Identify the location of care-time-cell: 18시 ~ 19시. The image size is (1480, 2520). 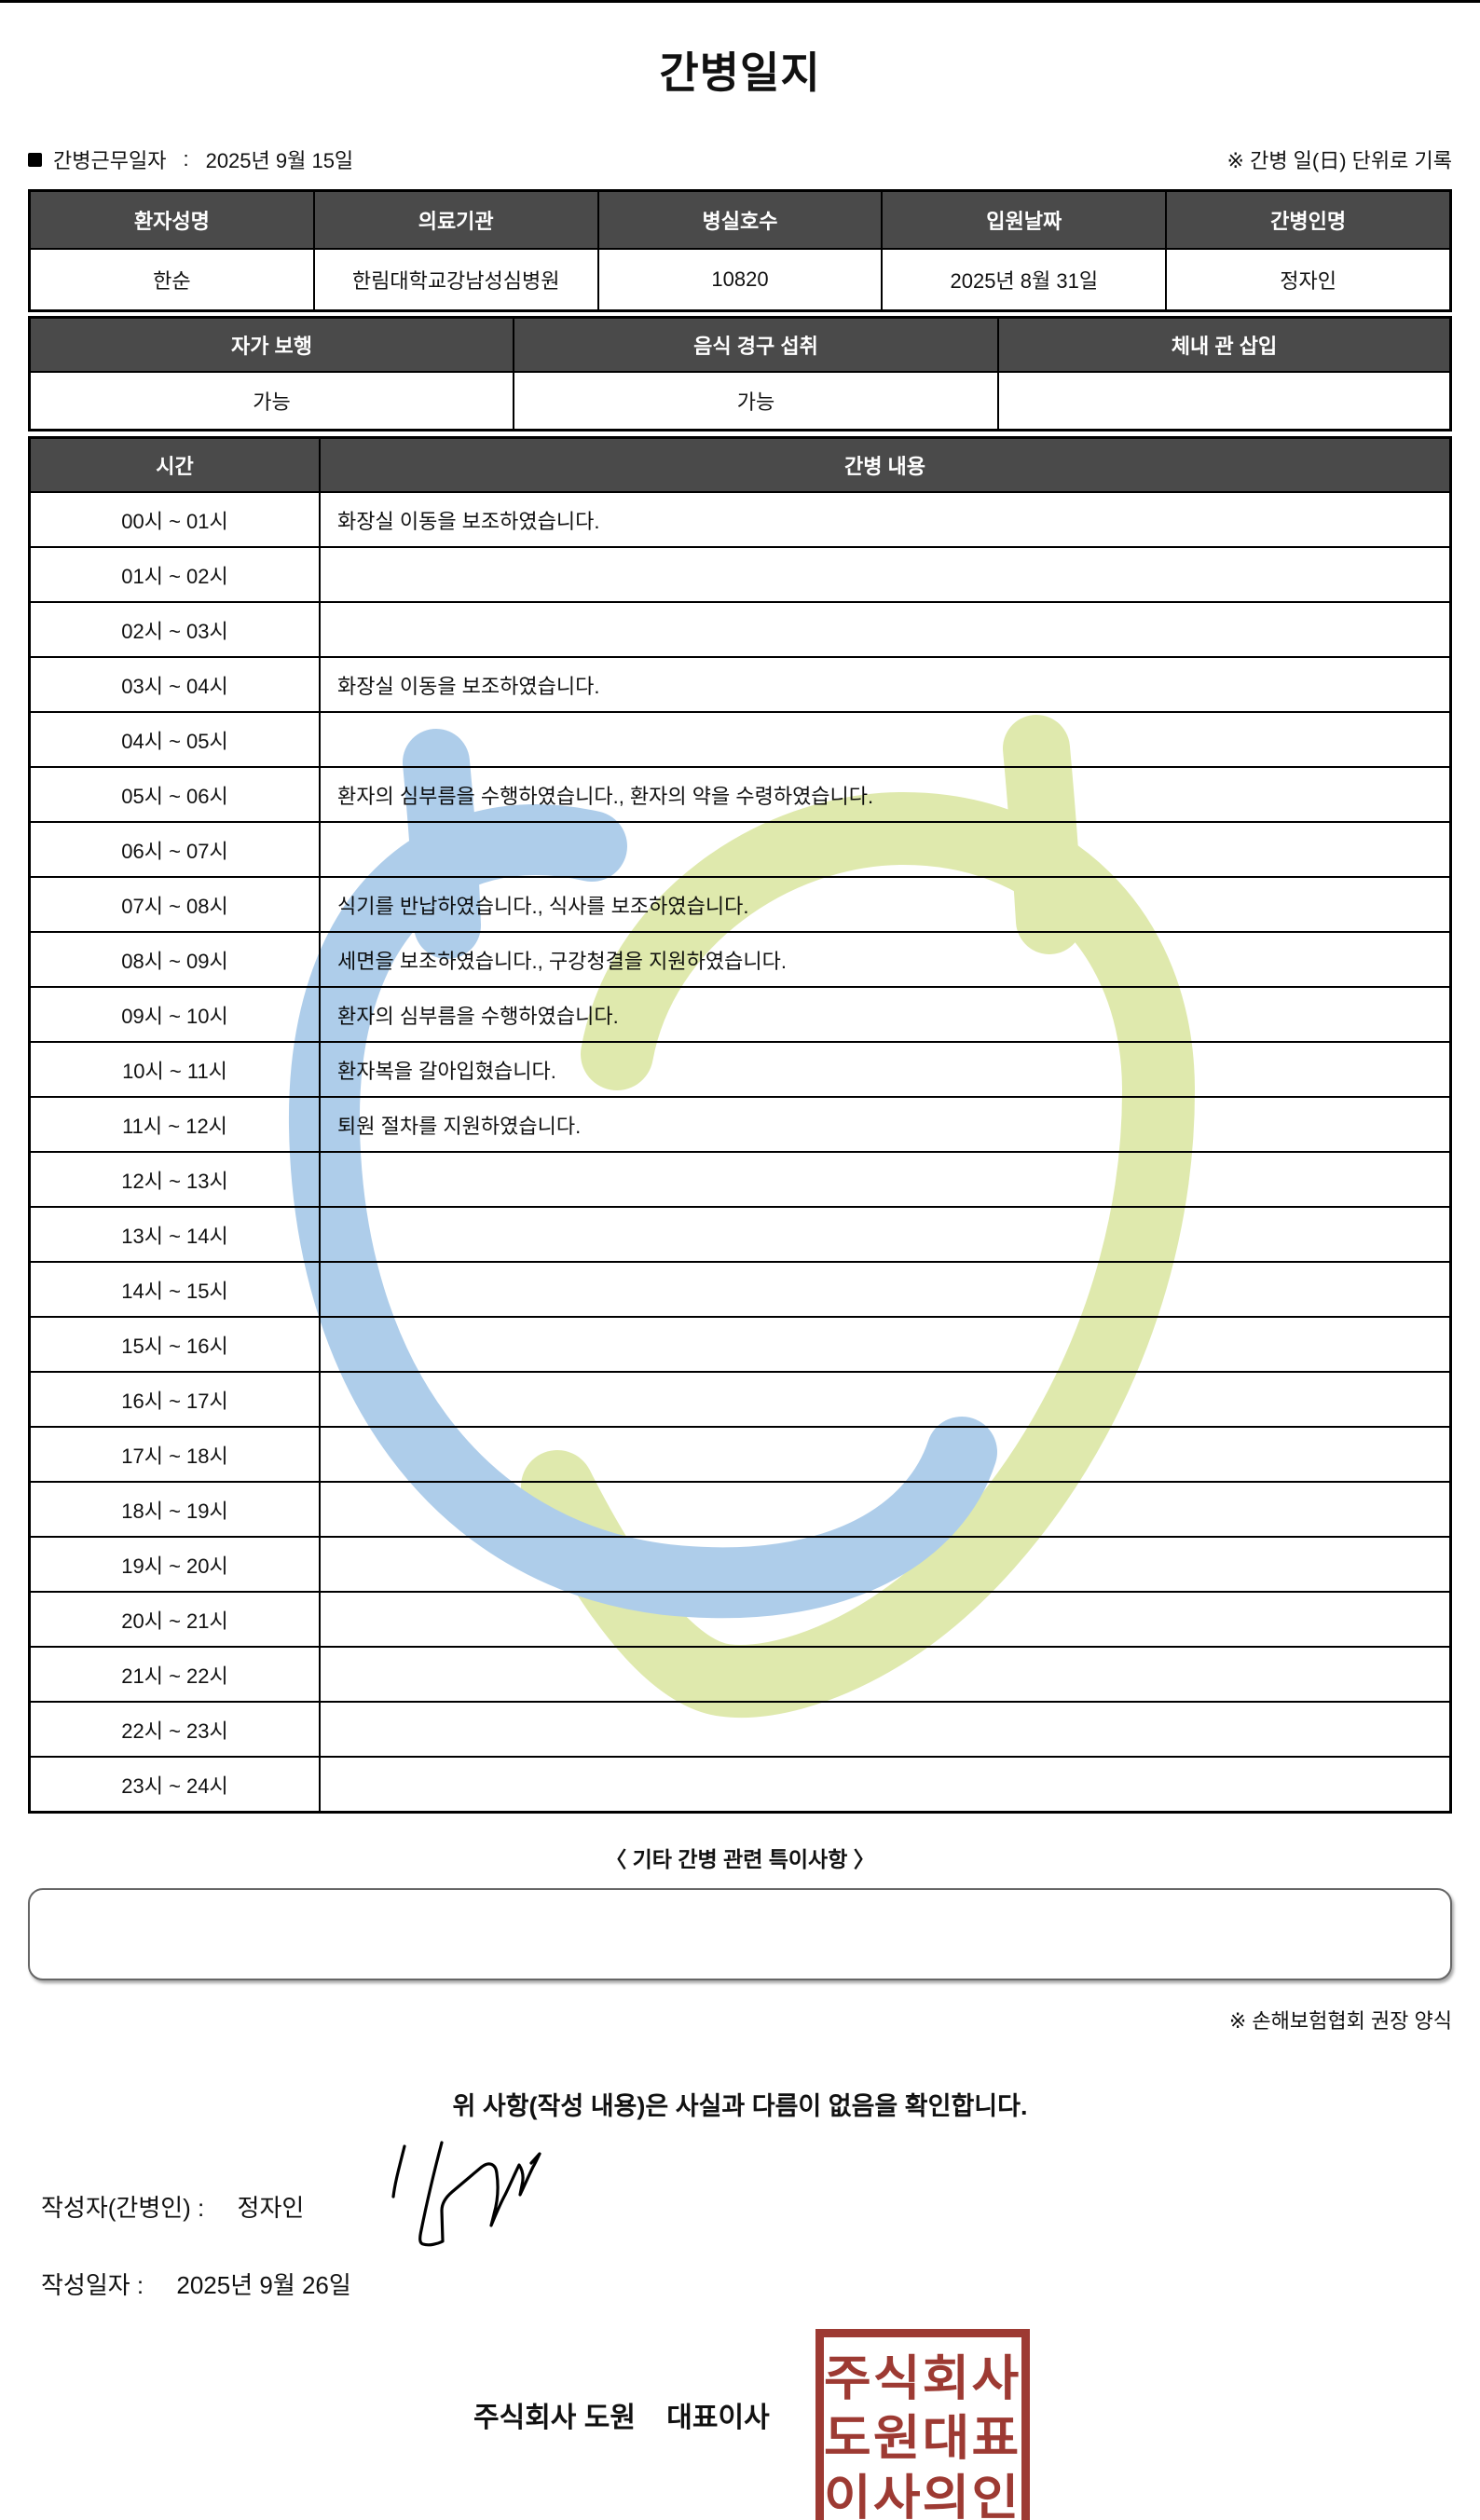
(175, 1509).